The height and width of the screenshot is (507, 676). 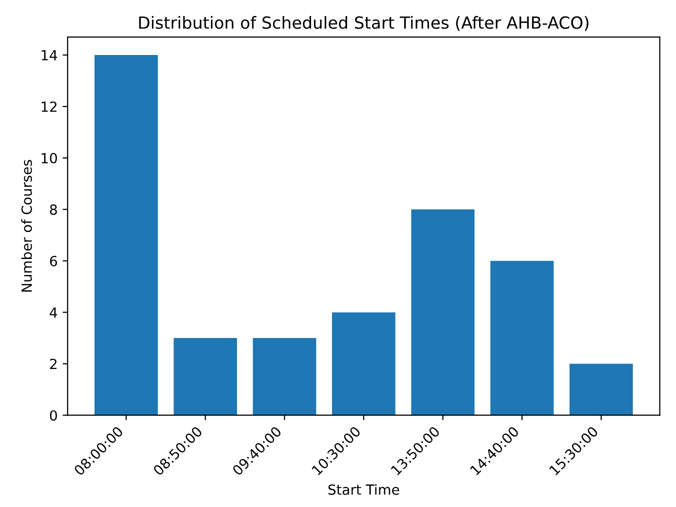 I want to click on chart-title: Distribution of Scheduled Start Times (After AHB-ACO), so click(x=363, y=23).